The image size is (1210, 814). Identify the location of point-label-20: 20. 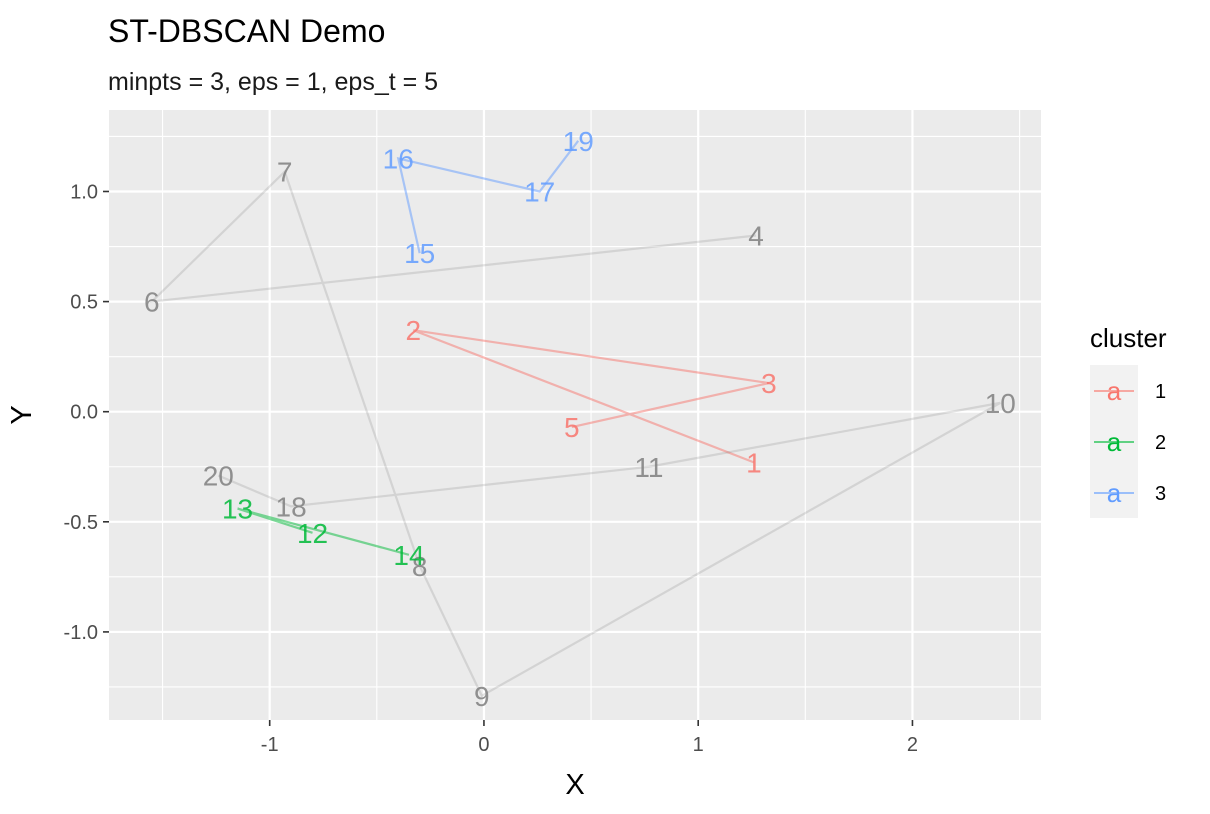
(218, 476).